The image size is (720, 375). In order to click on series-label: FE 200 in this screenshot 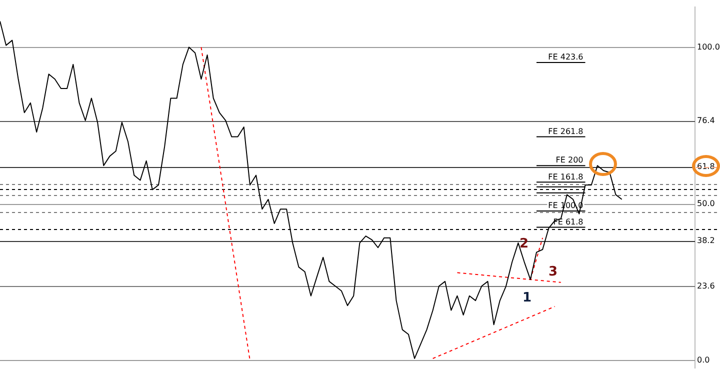, I will do `click(570, 160)`.